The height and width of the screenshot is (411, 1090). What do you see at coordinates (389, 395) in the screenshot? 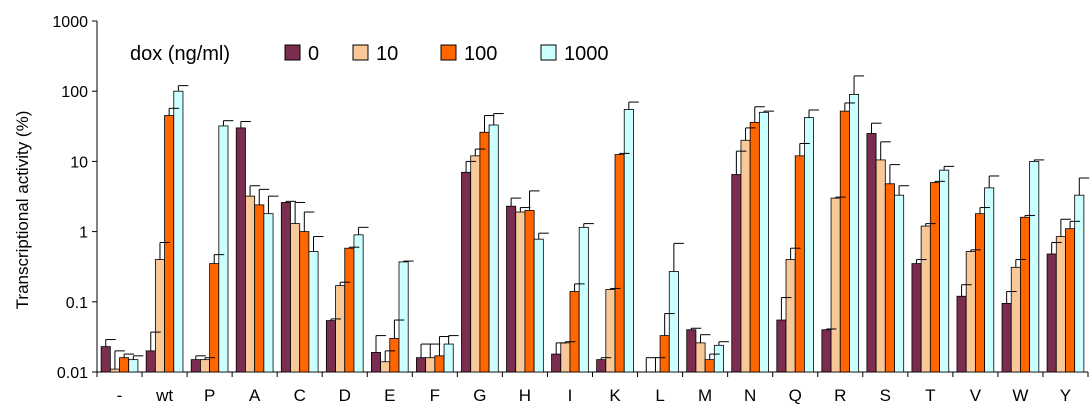
I see `x-tick-label: E` at bounding box center [389, 395].